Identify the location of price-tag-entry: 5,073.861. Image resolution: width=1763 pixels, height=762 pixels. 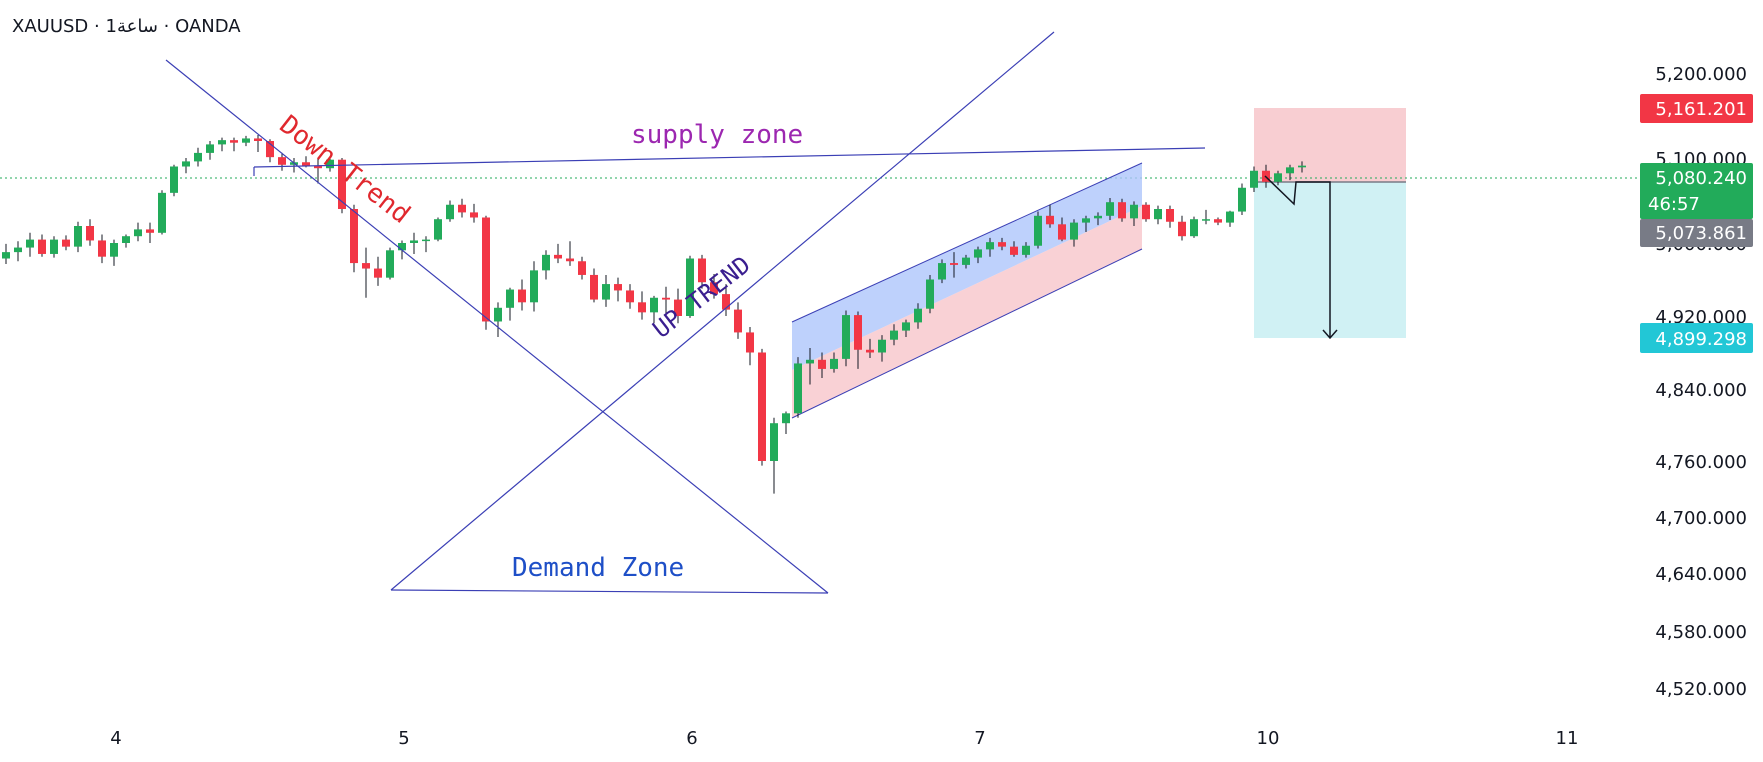
(1696, 233).